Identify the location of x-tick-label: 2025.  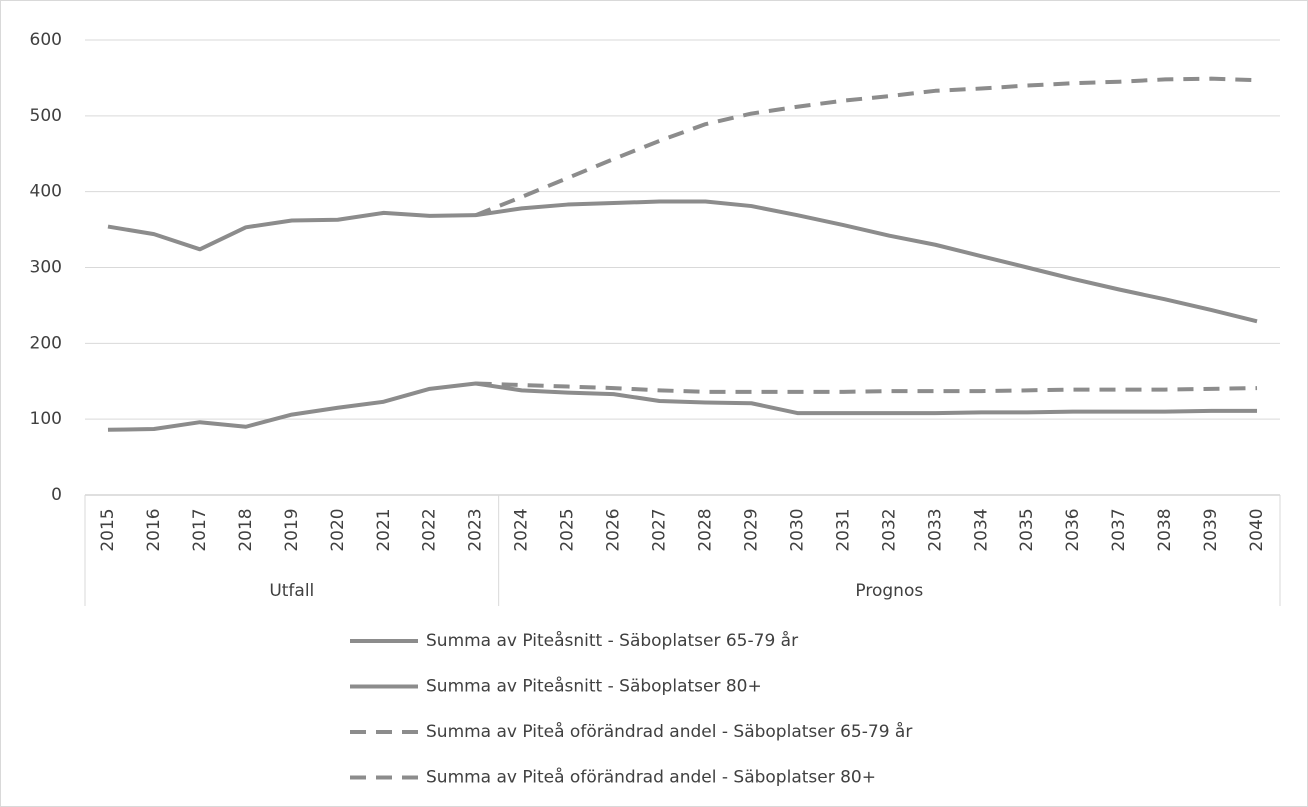
(568, 529).